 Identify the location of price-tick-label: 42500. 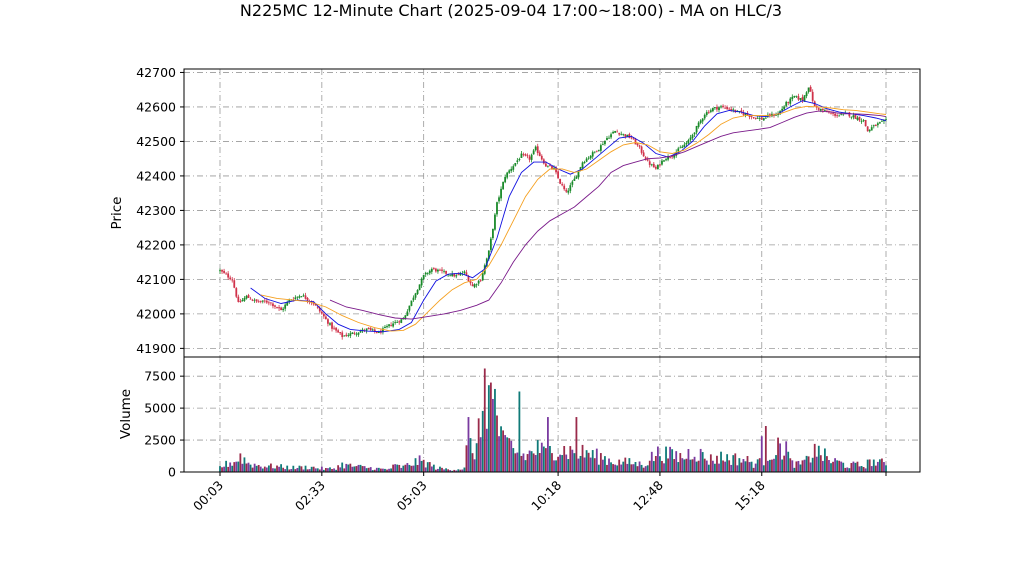
(156, 141).